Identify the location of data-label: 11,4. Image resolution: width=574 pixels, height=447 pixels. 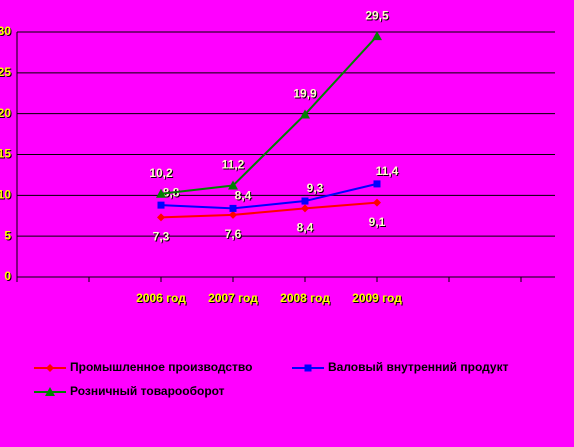
(387, 171).